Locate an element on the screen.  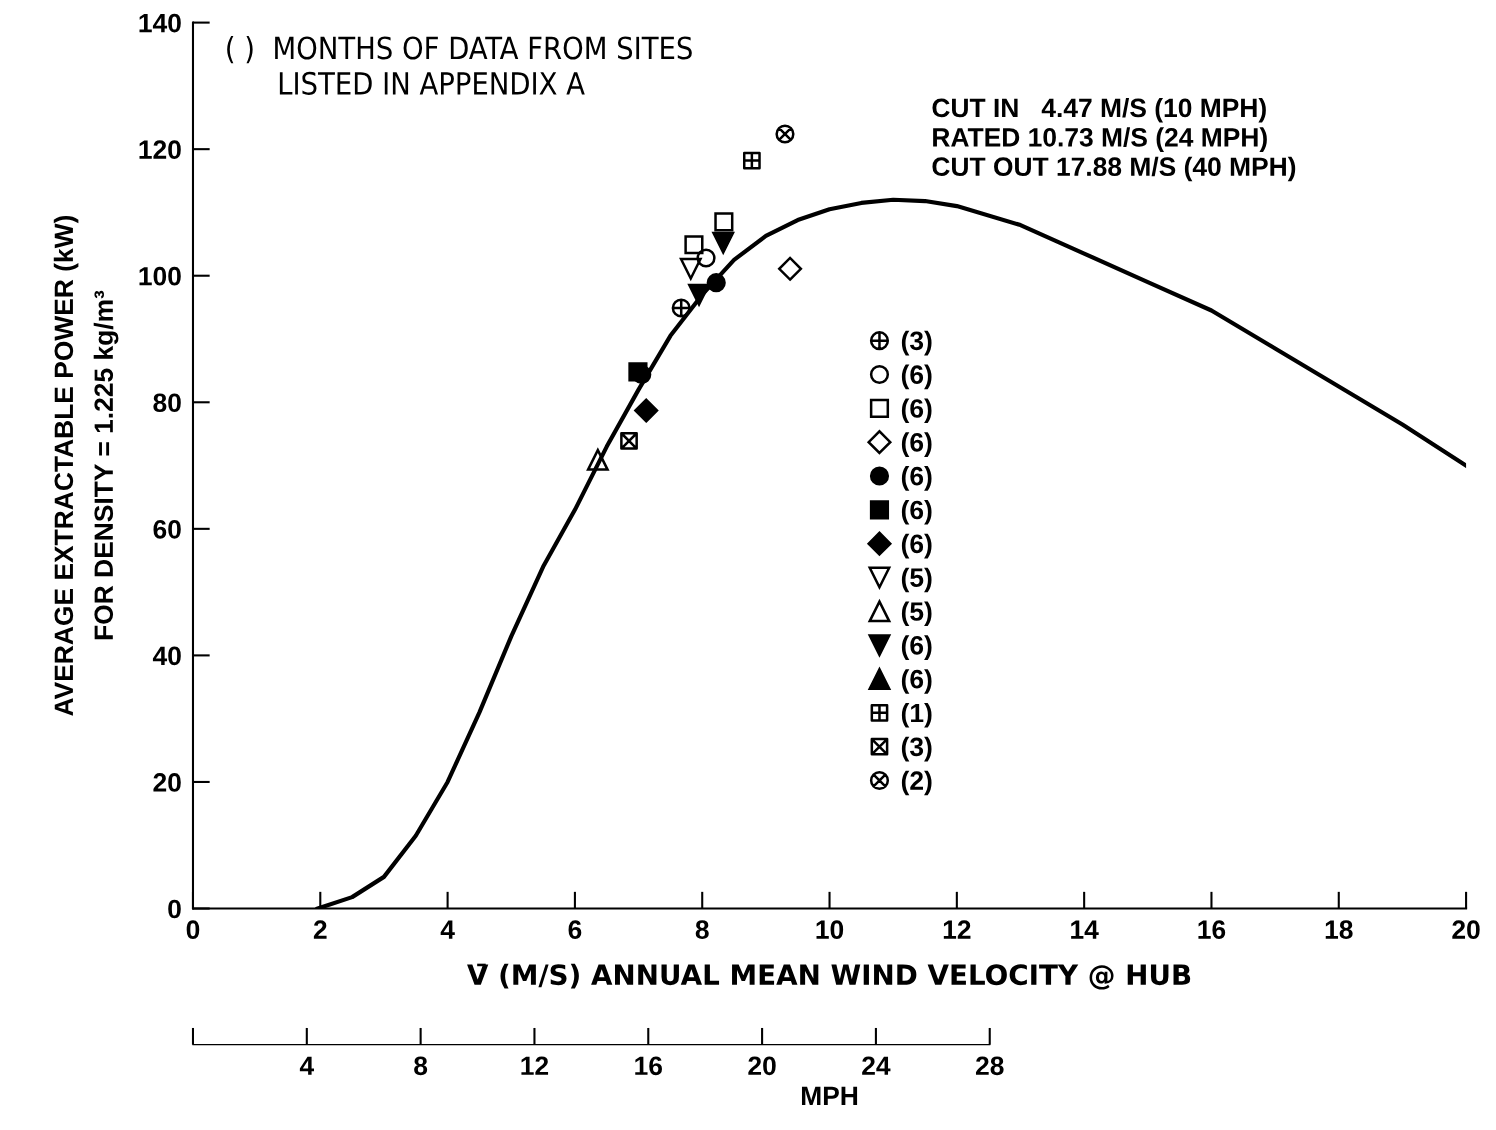
y-tick-label: 0 is located at coordinates (174, 909).